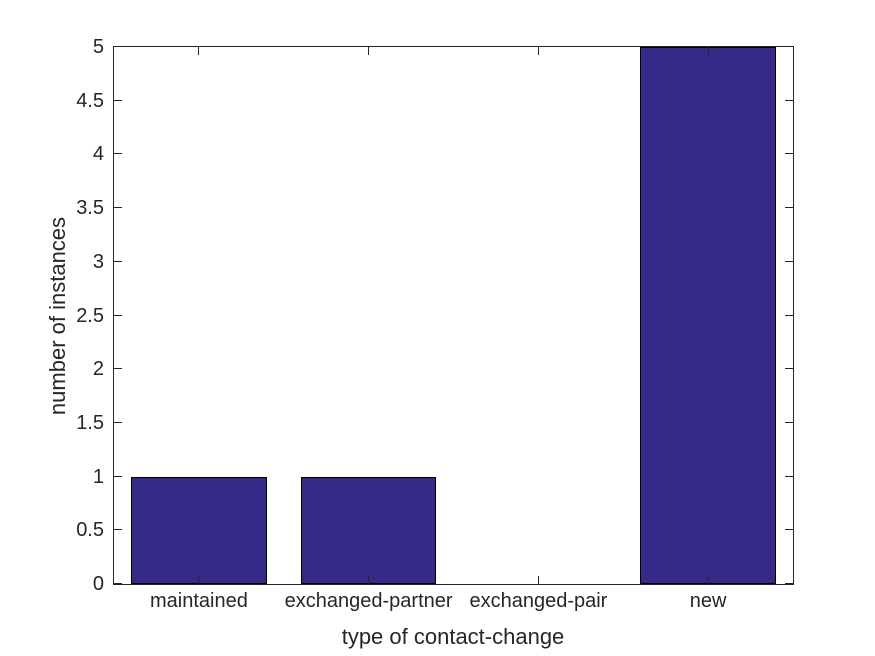  I want to click on y-tick-label: 4.5, so click(90, 100).